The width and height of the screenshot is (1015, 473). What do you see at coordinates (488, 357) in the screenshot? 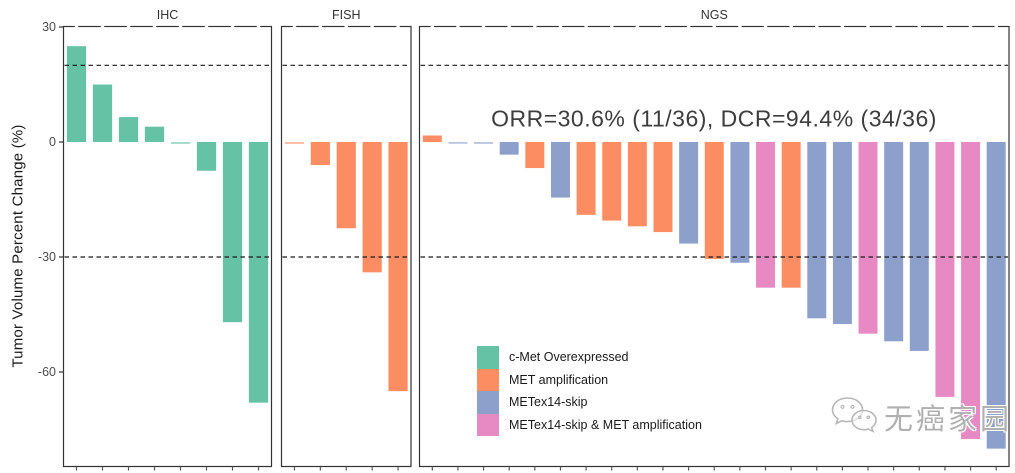
I see `legend-swatch-overexpressed` at bounding box center [488, 357].